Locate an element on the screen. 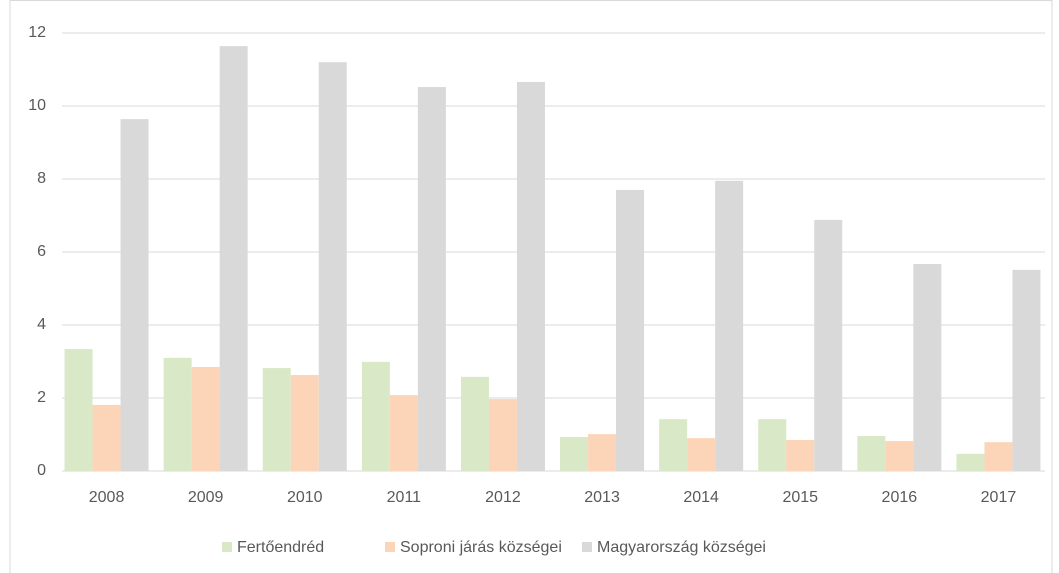  y-tick-label: 12 is located at coordinates (37, 32).